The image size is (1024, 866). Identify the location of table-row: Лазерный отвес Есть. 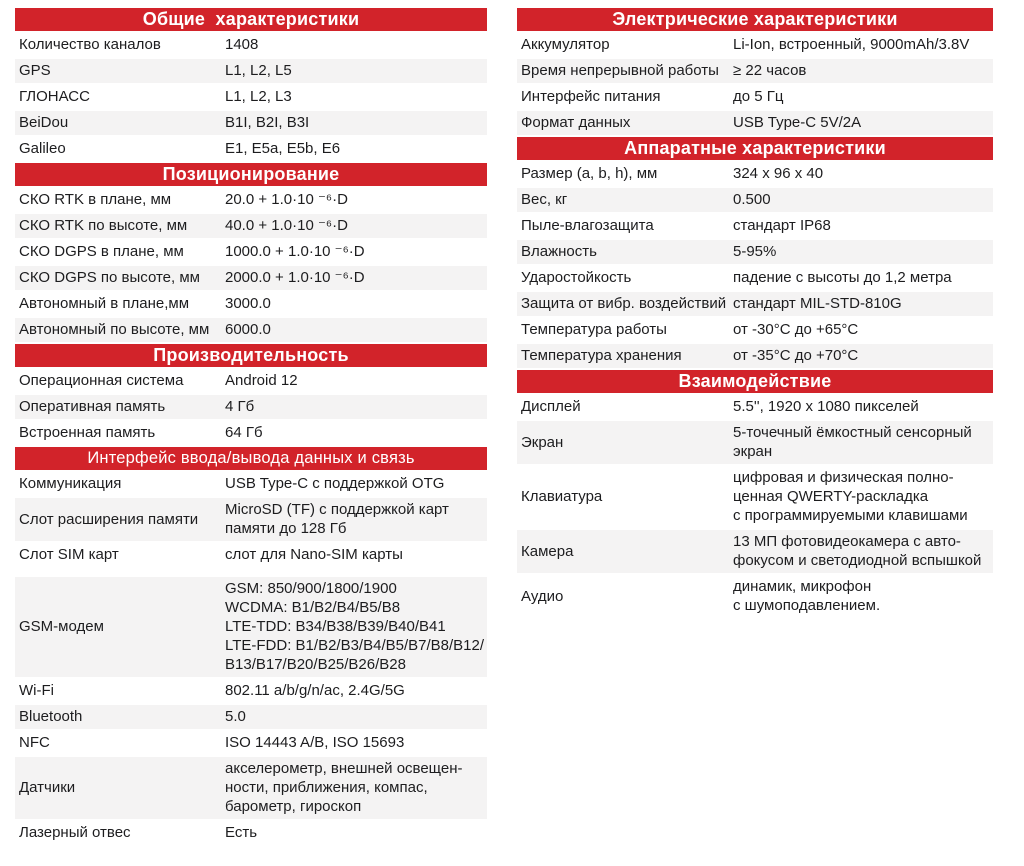
(251, 833).